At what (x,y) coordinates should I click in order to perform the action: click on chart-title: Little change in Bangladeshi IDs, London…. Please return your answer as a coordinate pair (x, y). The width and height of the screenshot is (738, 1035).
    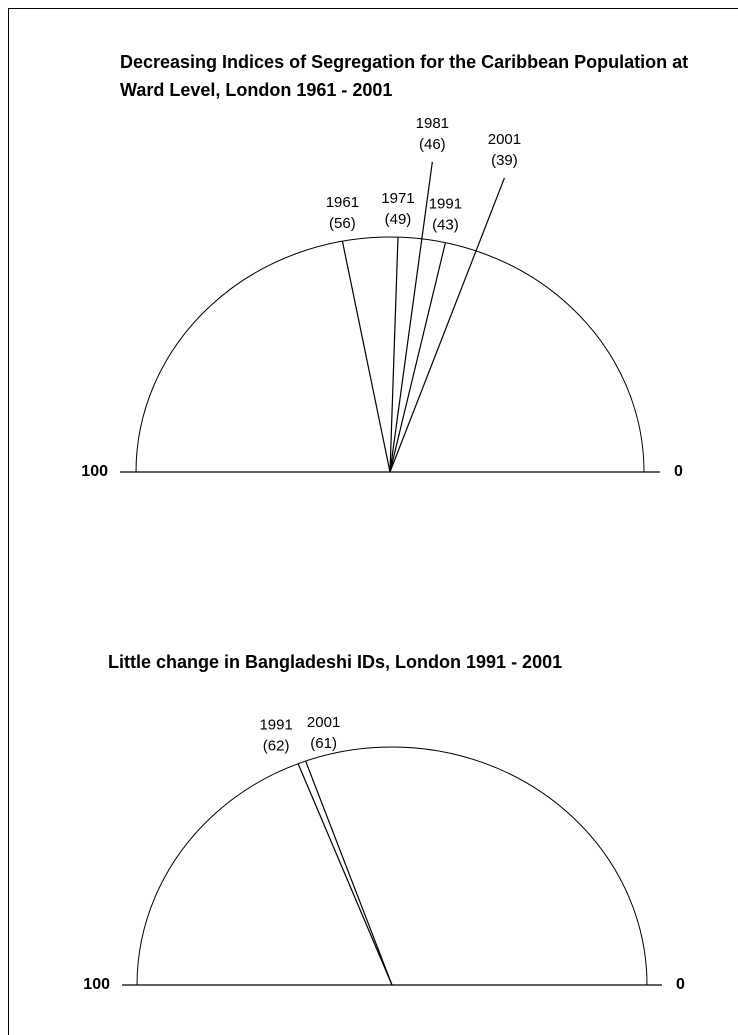
    Looking at the image, I should click on (335, 662).